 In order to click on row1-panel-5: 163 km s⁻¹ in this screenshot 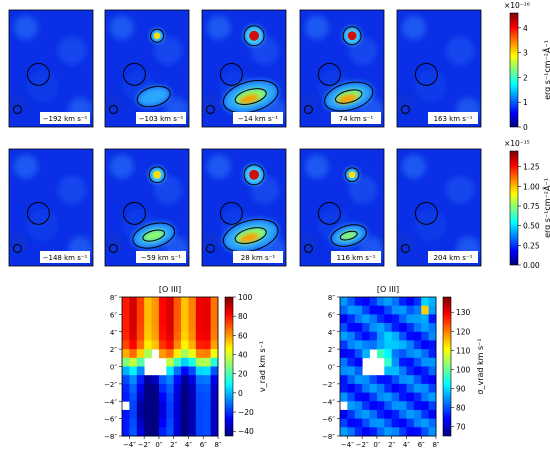, I will do `click(439, 68)`.